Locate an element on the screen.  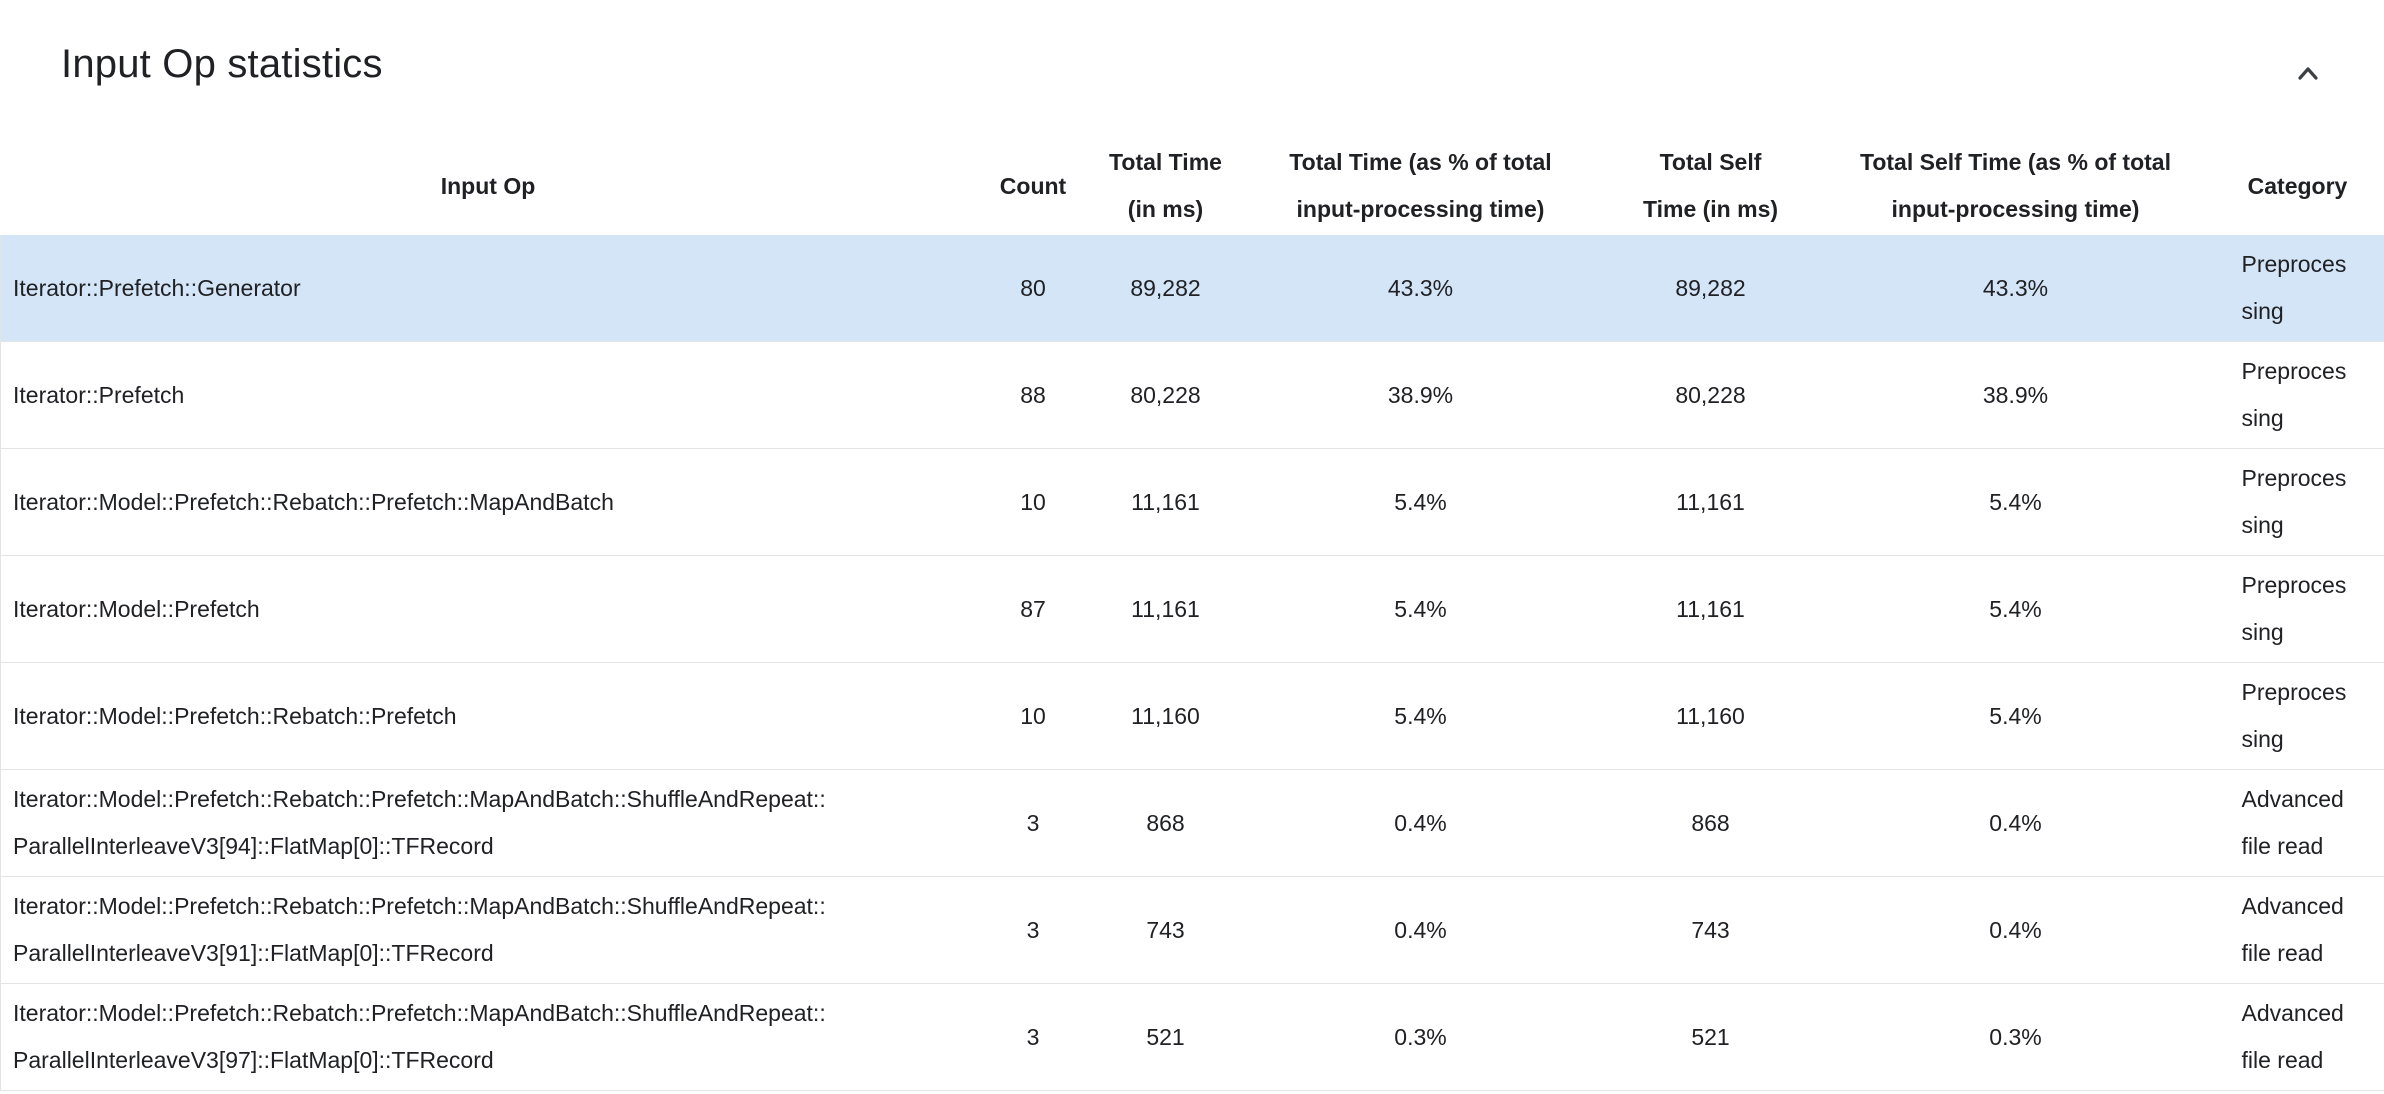
cell-self-time: 11,160 is located at coordinates (1710, 716).